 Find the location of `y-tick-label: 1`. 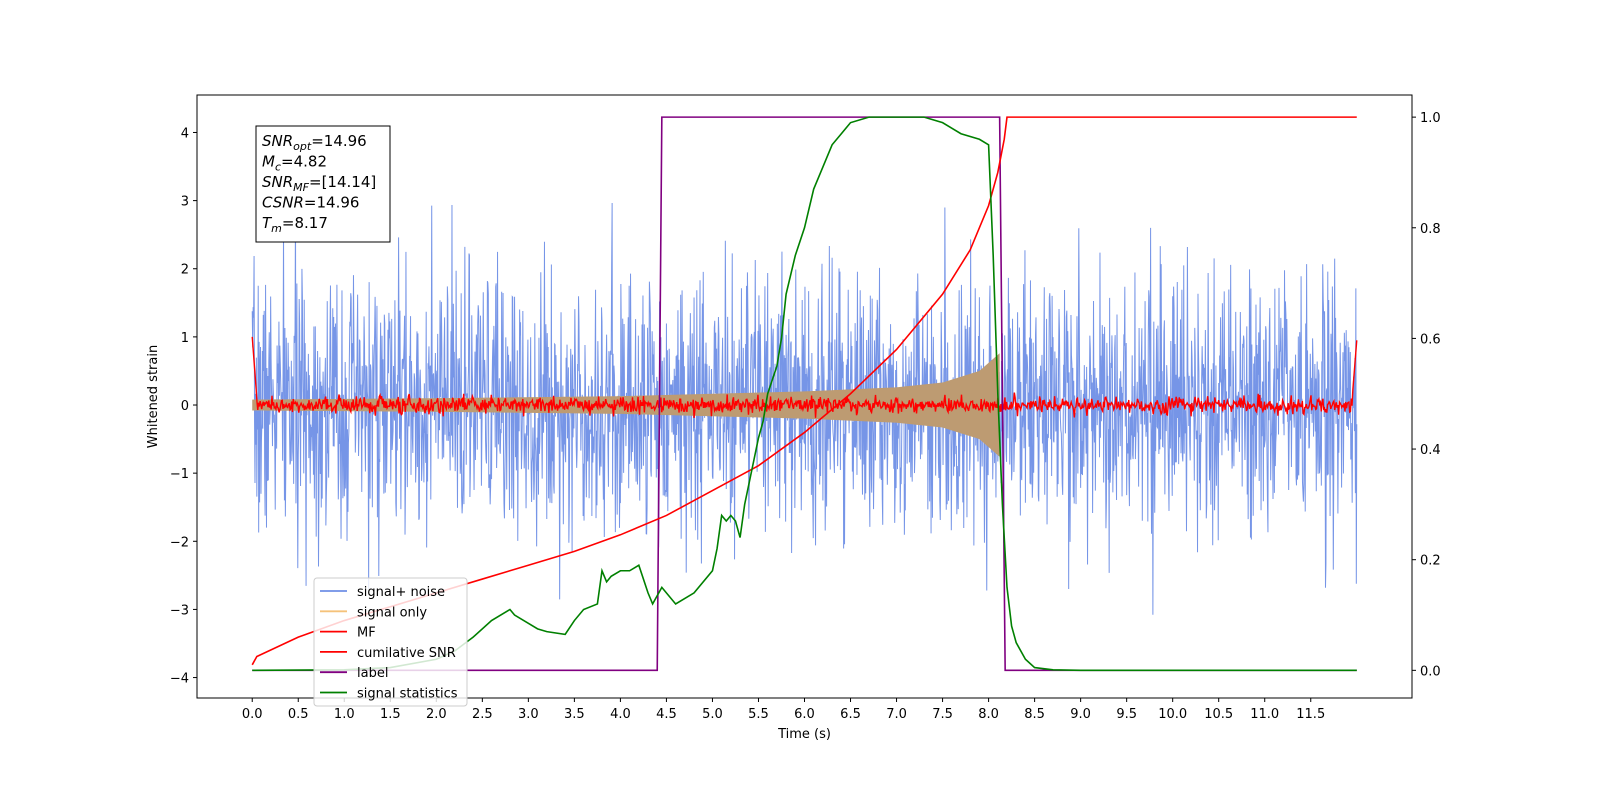

y-tick-label: 1 is located at coordinates (185, 338).